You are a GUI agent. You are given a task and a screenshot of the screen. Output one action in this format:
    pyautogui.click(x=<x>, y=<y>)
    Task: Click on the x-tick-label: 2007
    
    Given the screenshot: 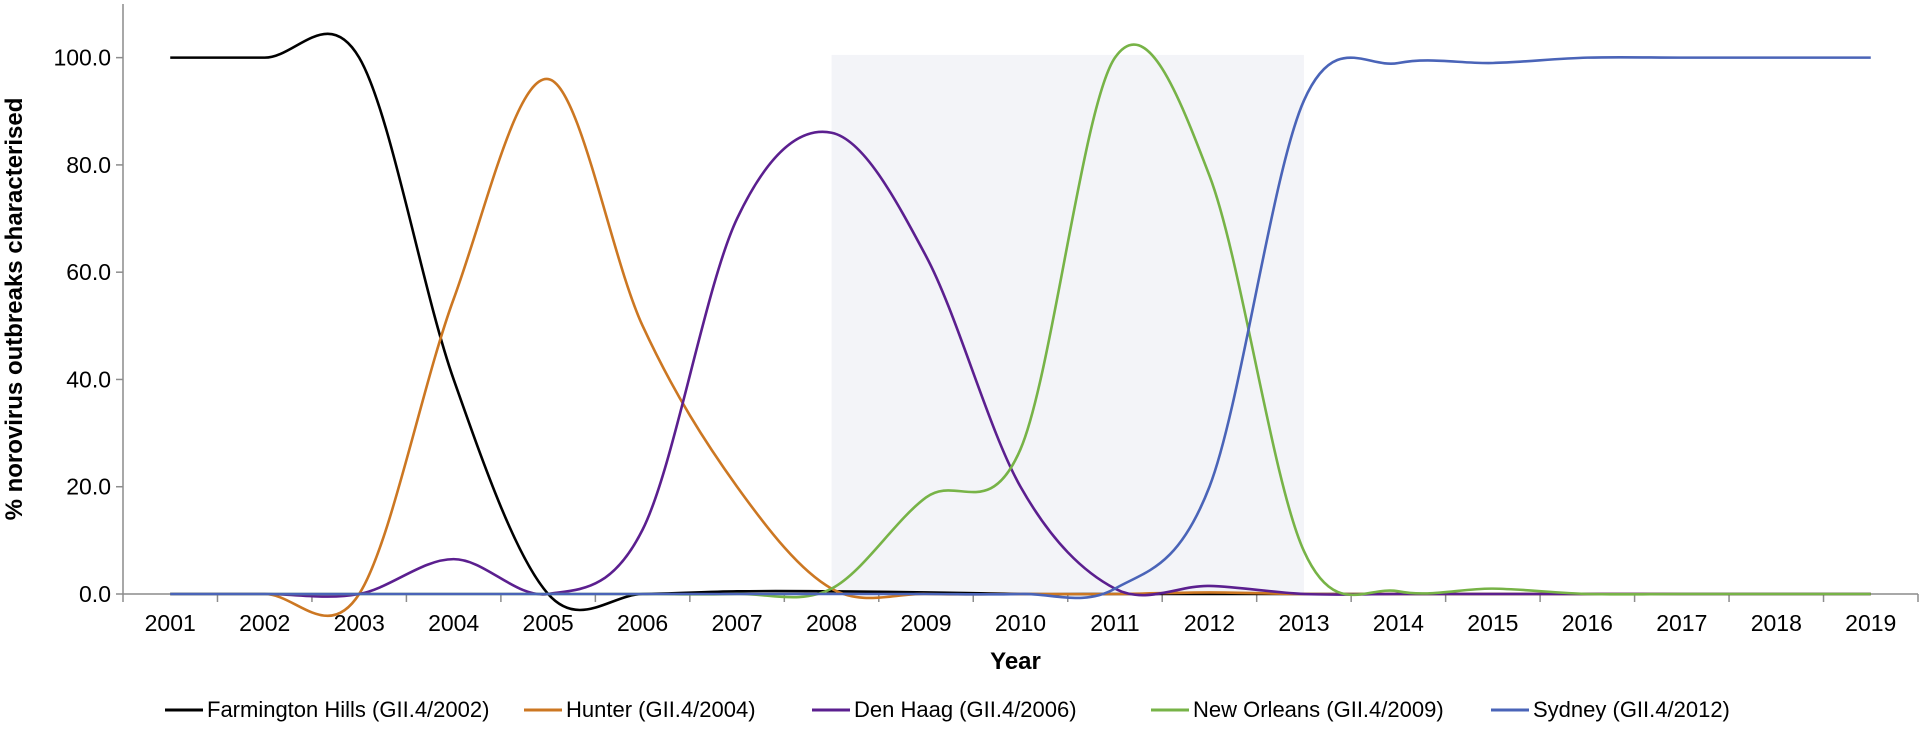 What is the action you would take?
    pyautogui.click(x=736, y=623)
    